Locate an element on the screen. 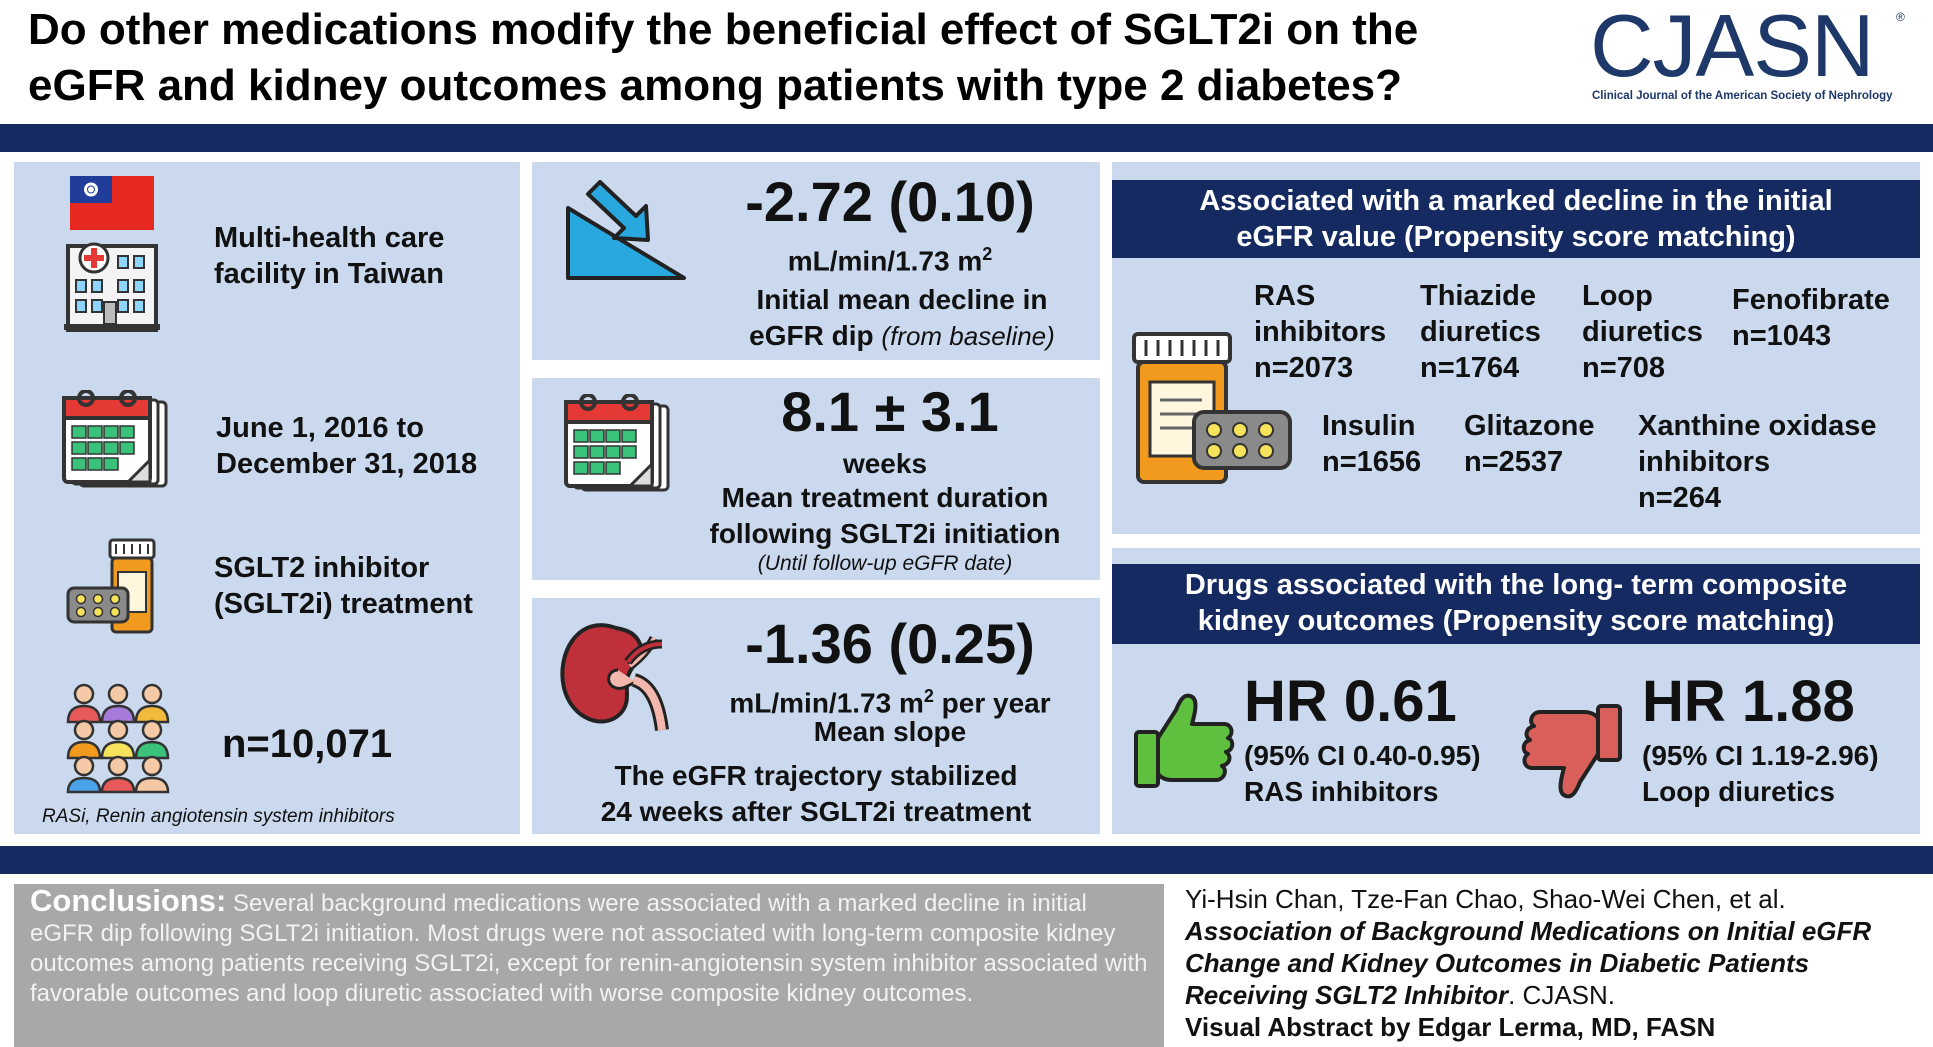 This screenshot has height=1047, width=1933. kidney-icon is located at coordinates (614, 677).